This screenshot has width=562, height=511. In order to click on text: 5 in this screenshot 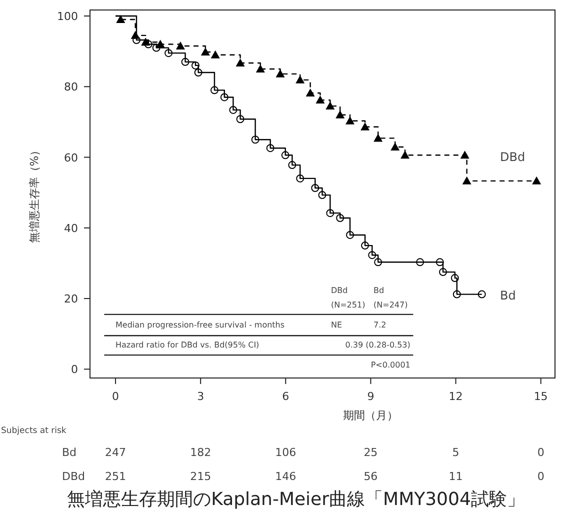, I will do `click(456, 452)`.